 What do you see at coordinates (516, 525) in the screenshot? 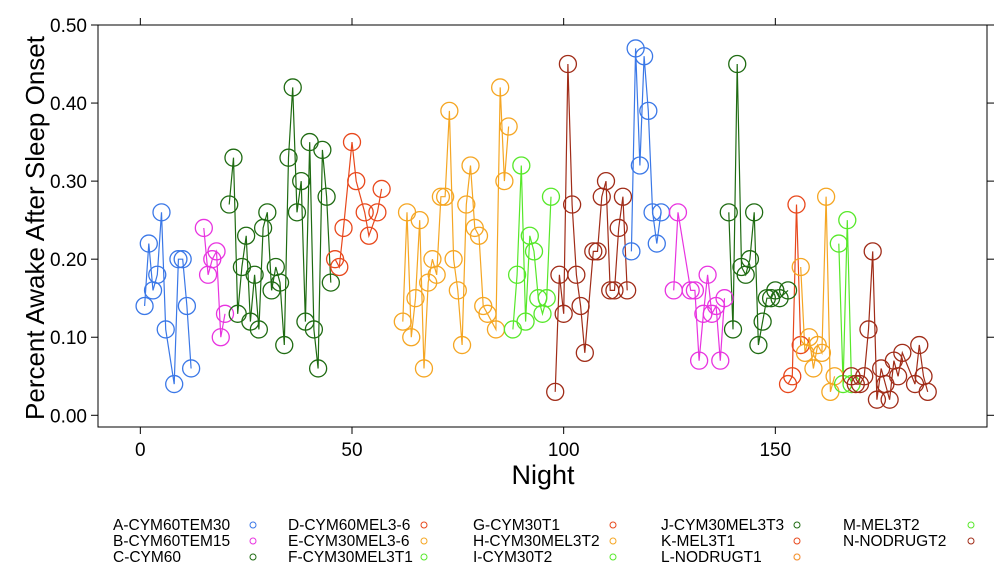
I see `legend-label: G-CYM30T1` at bounding box center [516, 525].